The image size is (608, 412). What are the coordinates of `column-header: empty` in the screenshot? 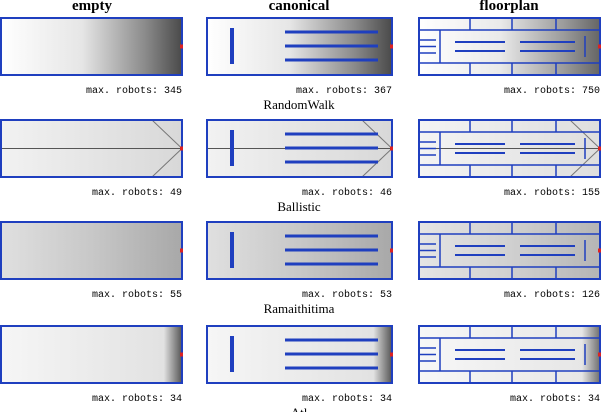 It's located at (92, 7).